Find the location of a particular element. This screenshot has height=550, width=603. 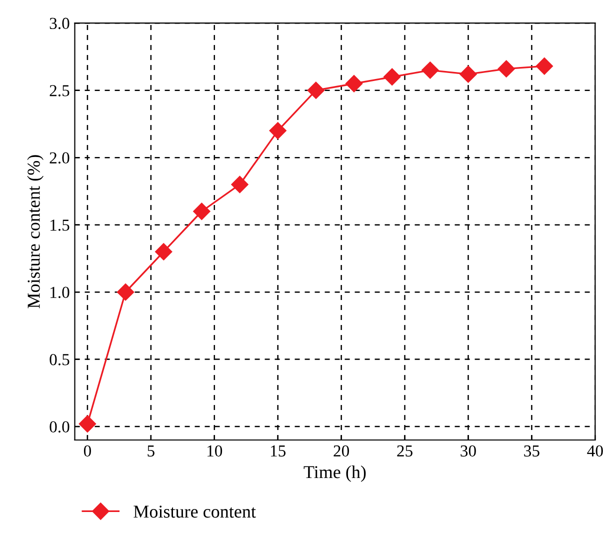

y-tick-label: 1.5 is located at coordinates (60, 225).